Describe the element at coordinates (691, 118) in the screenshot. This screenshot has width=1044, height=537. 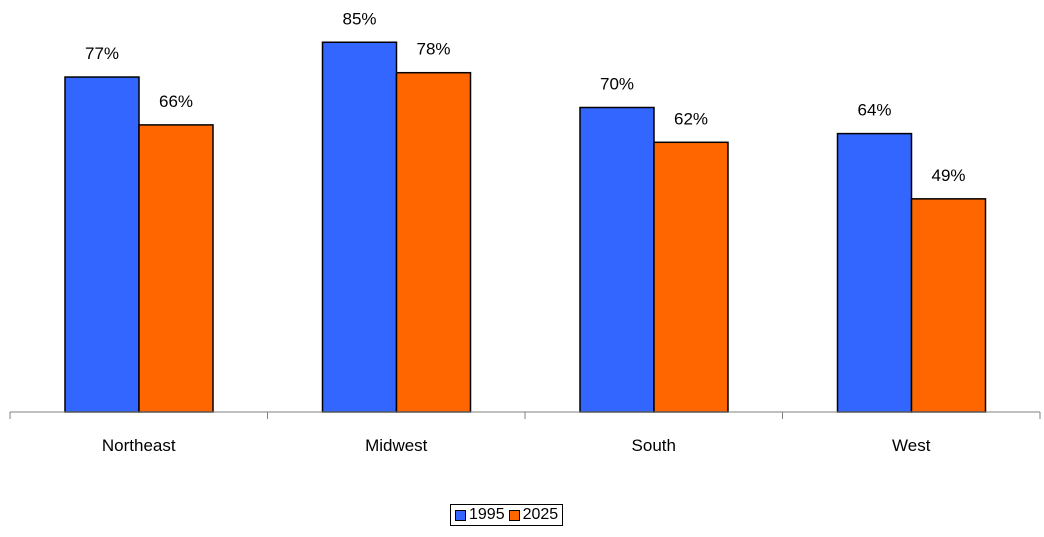
I see `data-label-south-2025: 62%` at that location.